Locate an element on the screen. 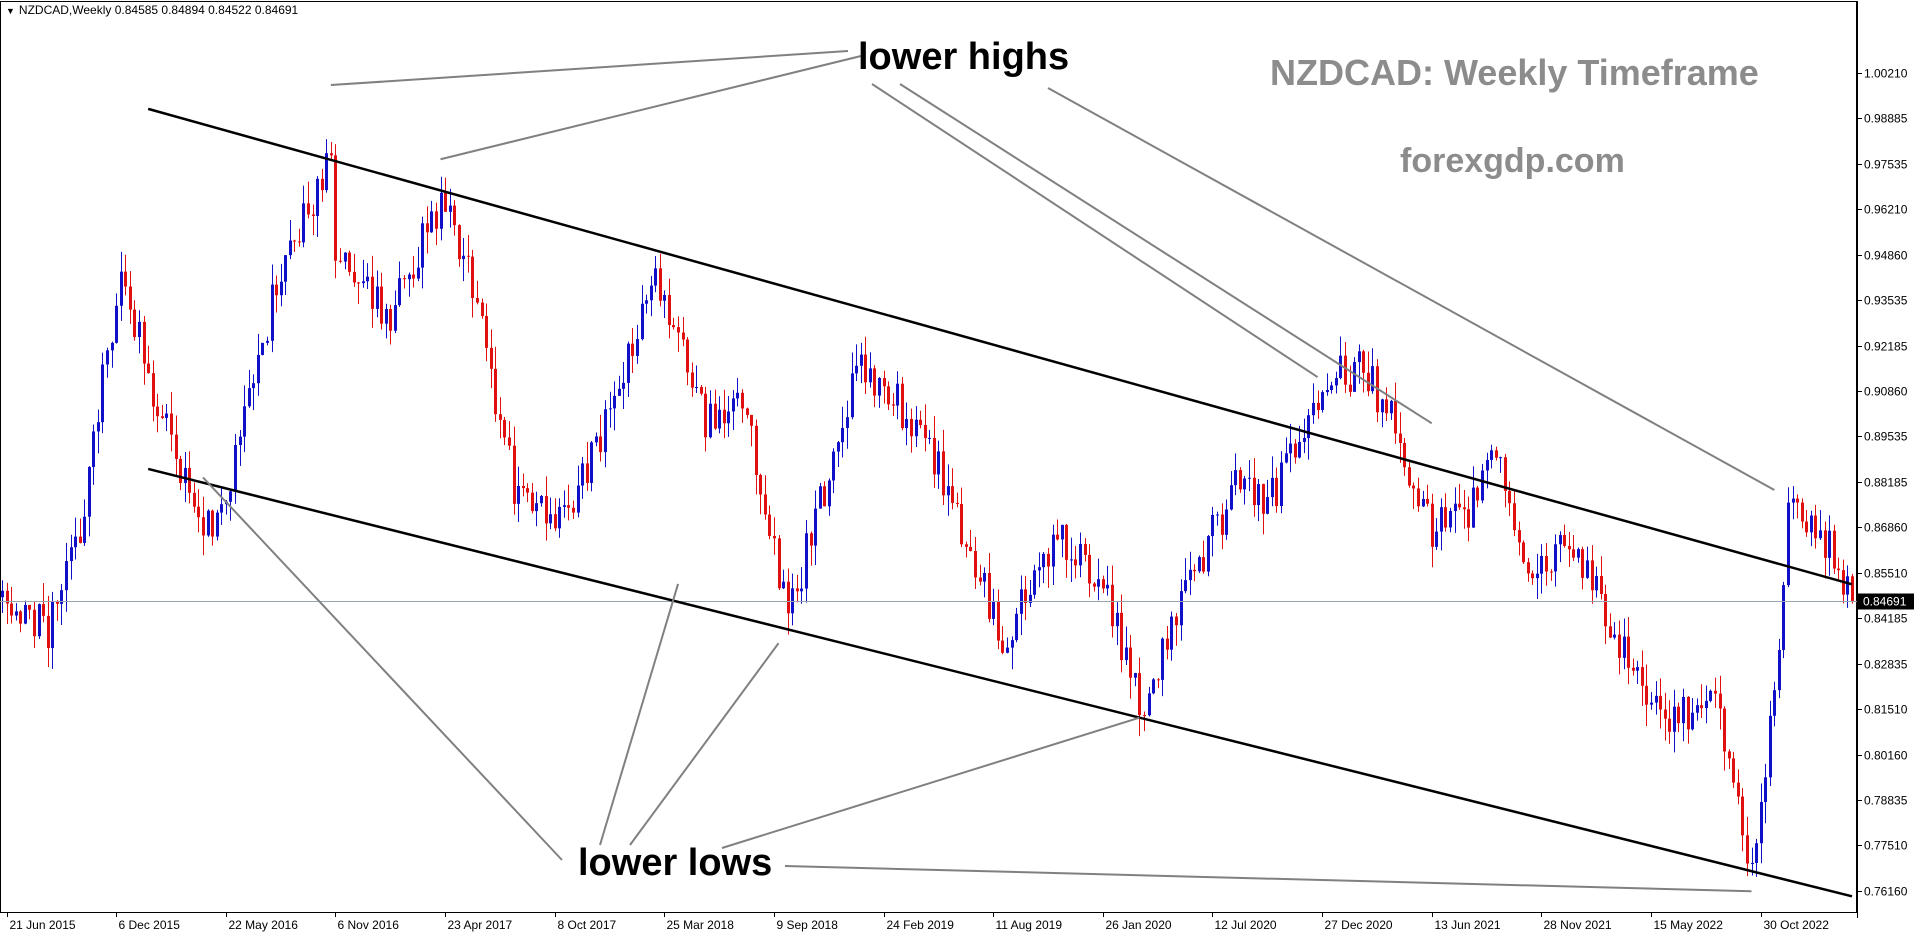 The width and height of the screenshot is (1916, 941). y-tick-label: 0.81510 is located at coordinates (1886, 710).